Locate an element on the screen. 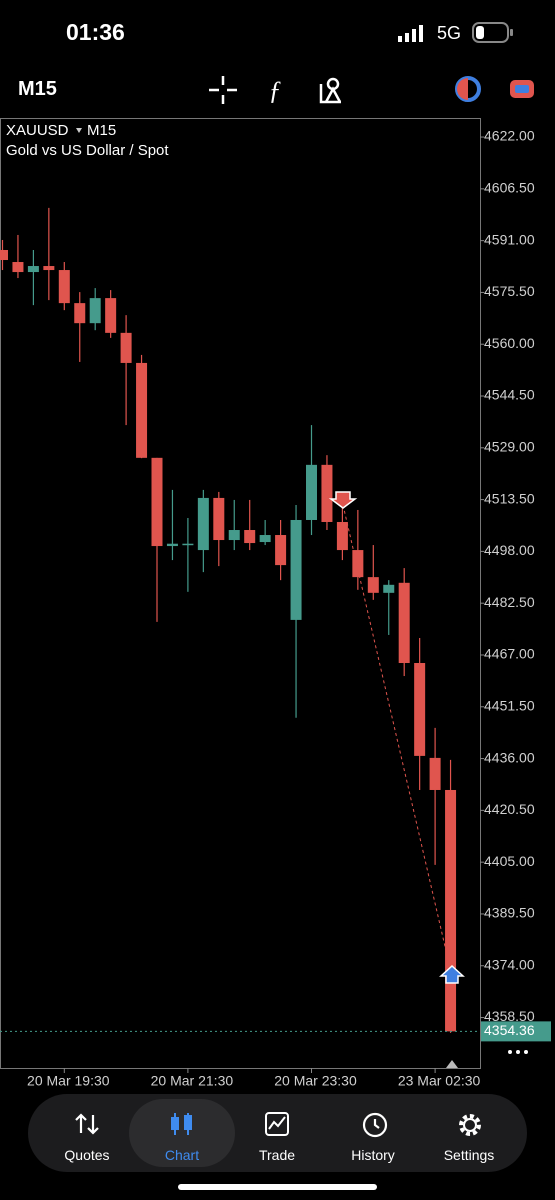 The width and height of the screenshot is (555, 1200). indicator-icon: ƒ is located at coordinates (275, 90).